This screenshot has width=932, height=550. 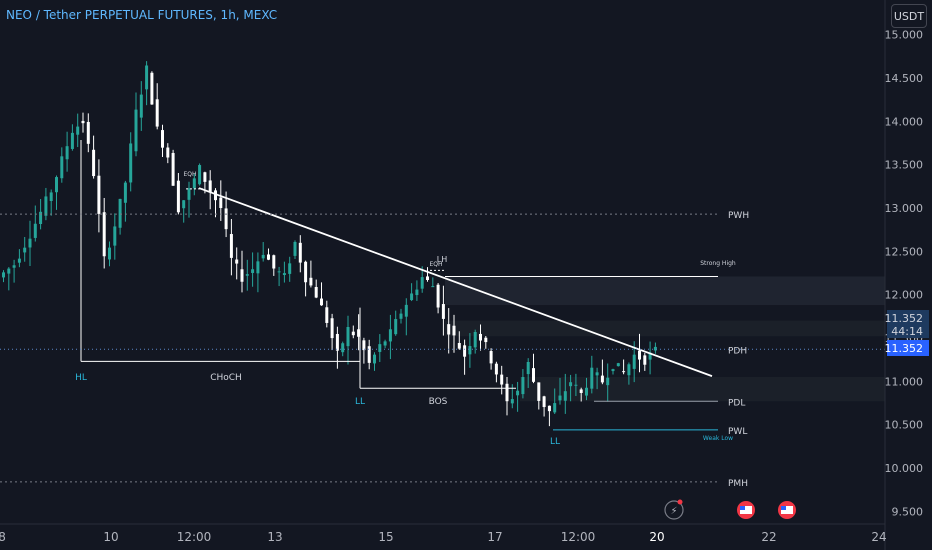 What do you see at coordinates (904, 35) in the screenshot?
I see `price-tick-label: 15.000` at bounding box center [904, 35].